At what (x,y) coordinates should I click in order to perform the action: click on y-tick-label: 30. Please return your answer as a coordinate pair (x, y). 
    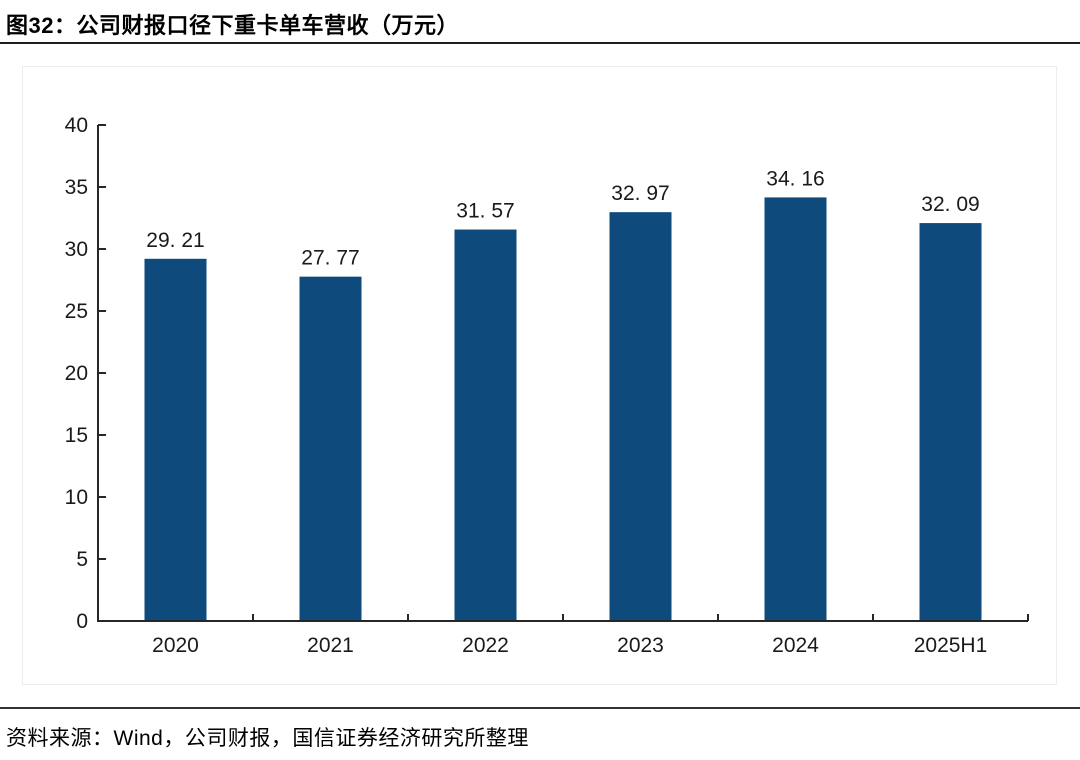
    Looking at the image, I should click on (76, 249).